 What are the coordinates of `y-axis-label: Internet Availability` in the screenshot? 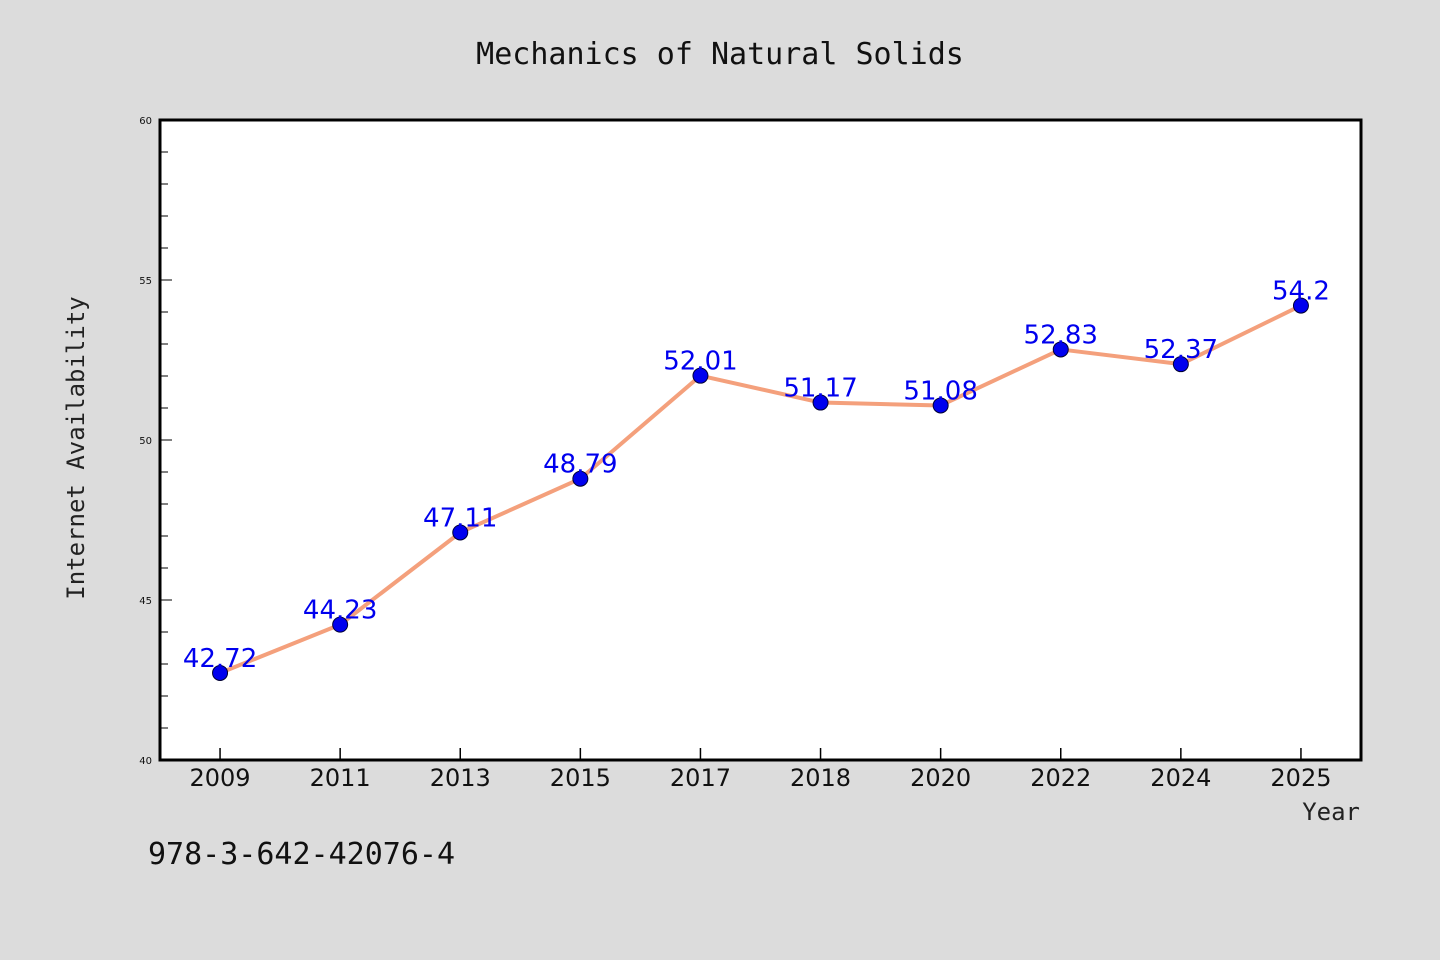 It's located at (76, 447).